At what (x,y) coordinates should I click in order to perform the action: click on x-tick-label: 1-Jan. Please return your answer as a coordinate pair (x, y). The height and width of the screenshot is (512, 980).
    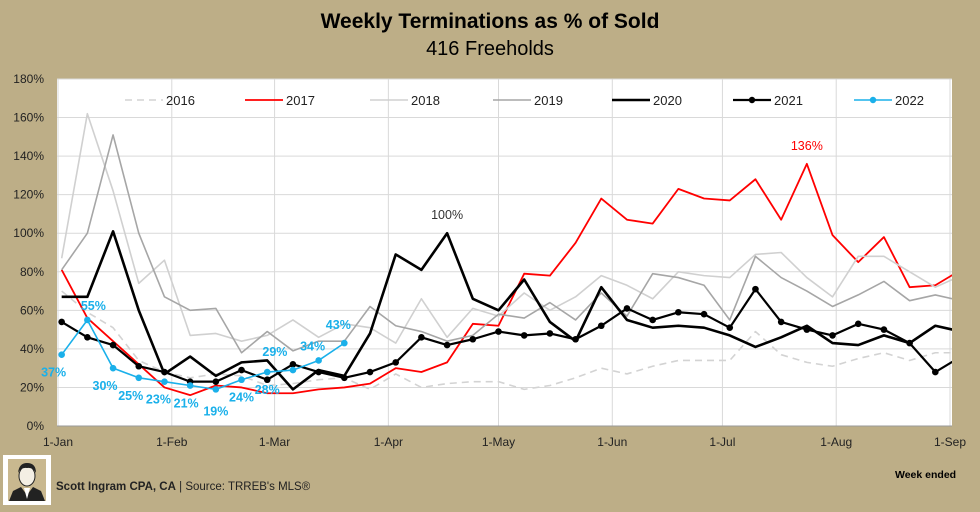
    Looking at the image, I should click on (58, 442).